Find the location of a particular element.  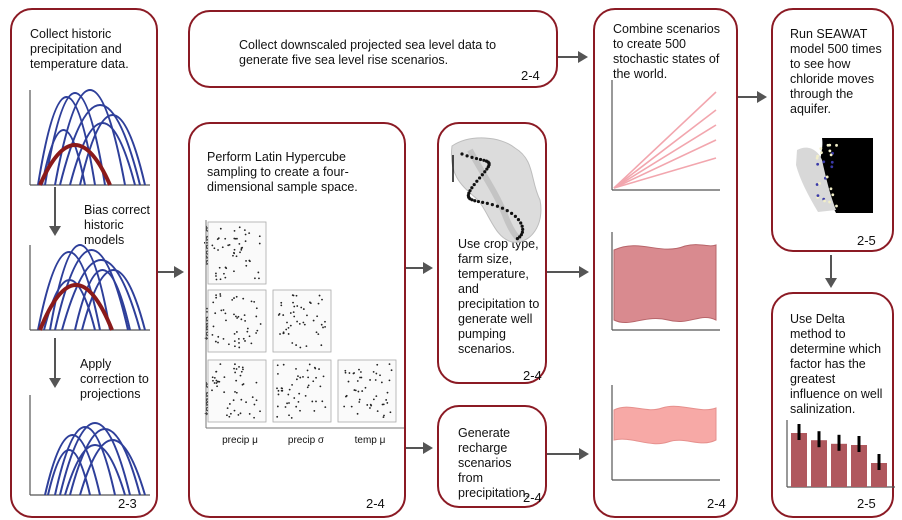

combine-band-pumping is located at coordinates (665, 284).